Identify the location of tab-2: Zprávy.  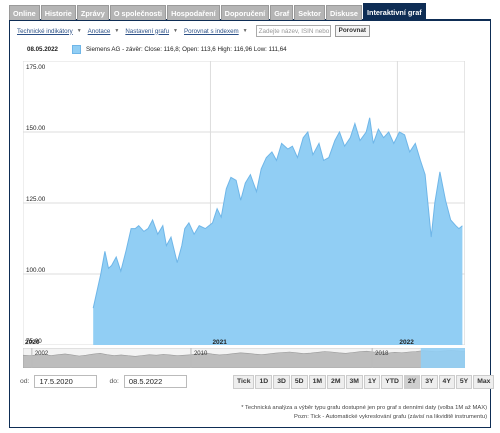
(92, 12).